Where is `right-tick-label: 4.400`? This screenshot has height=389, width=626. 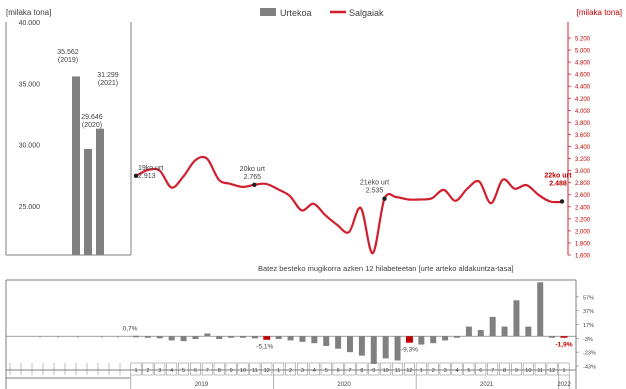
right-tick-label: 4.400 is located at coordinates (583, 88).